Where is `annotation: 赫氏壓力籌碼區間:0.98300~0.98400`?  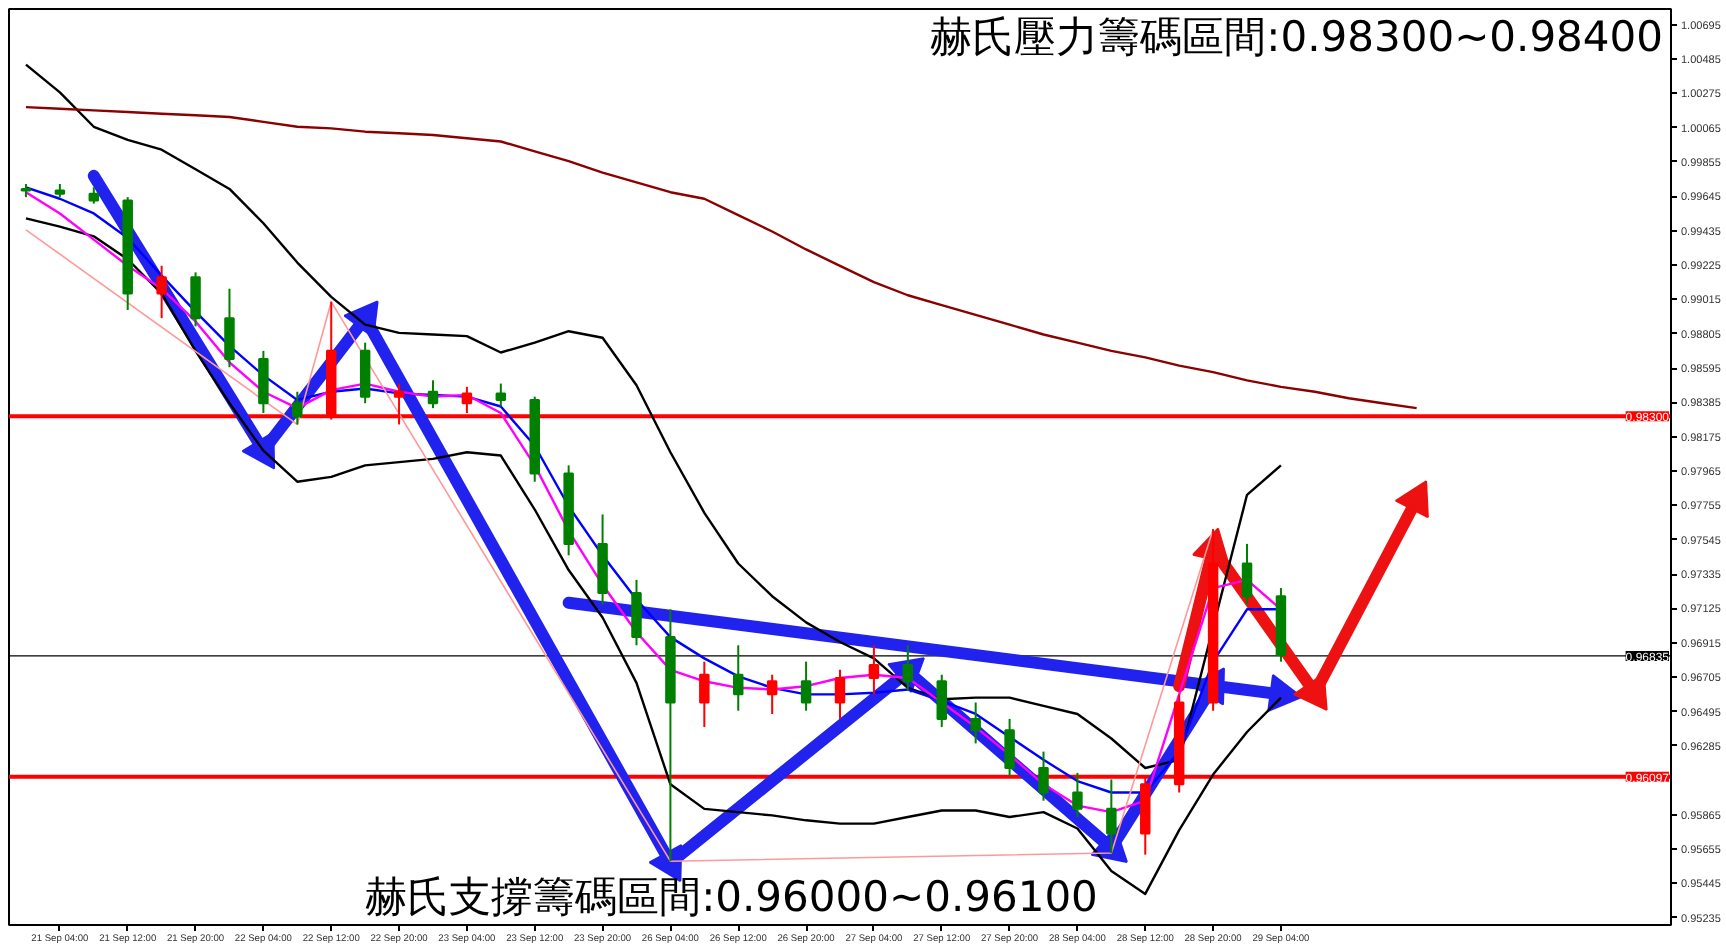
annotation: 赫氏壓力籌碼區間:0.98300~0.98400 is located at coordinates (1297, 36).